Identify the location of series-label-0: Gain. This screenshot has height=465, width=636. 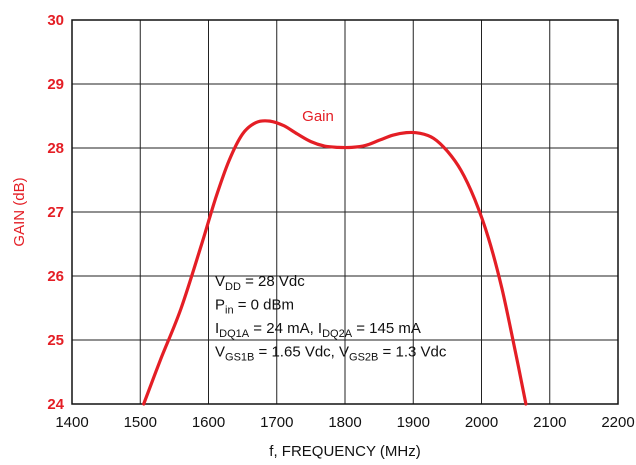
(318, 116).